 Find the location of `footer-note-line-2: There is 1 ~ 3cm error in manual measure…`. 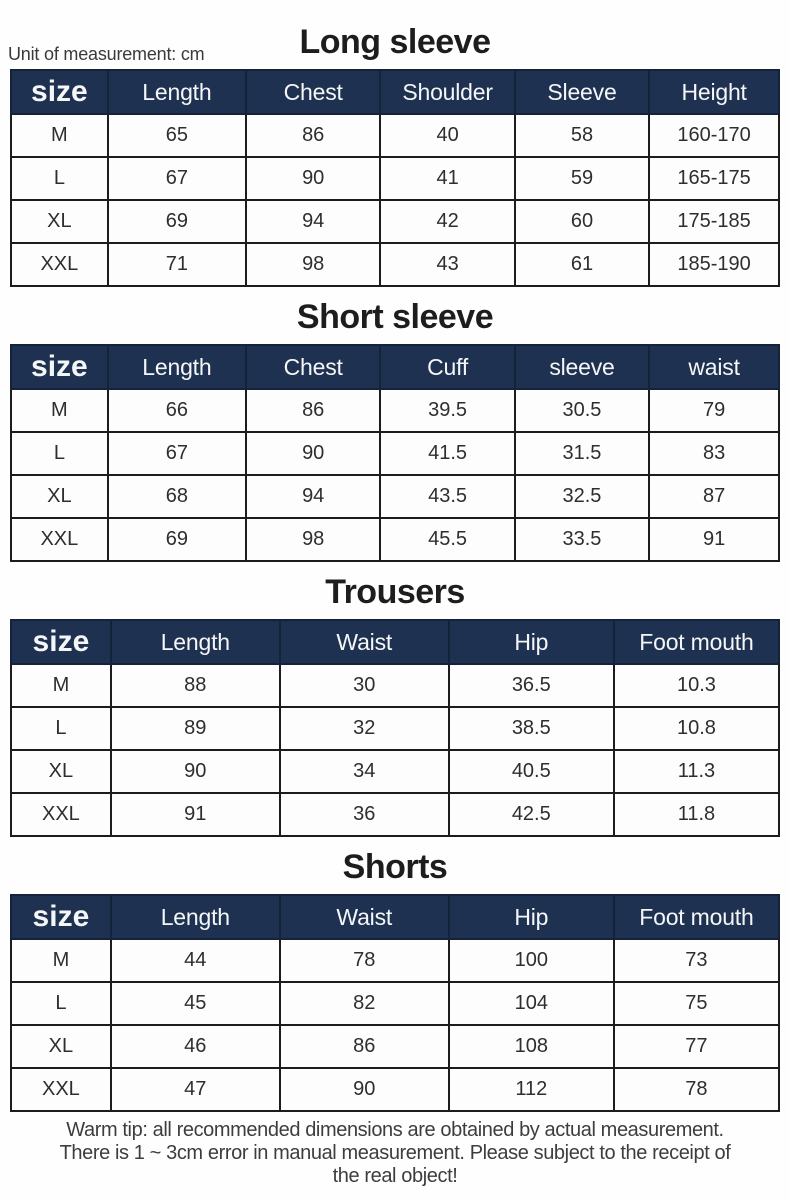

footer-note-line-2: There is 1 ~ 3cm error in manual measure… is located at coordinates (395, 1153).